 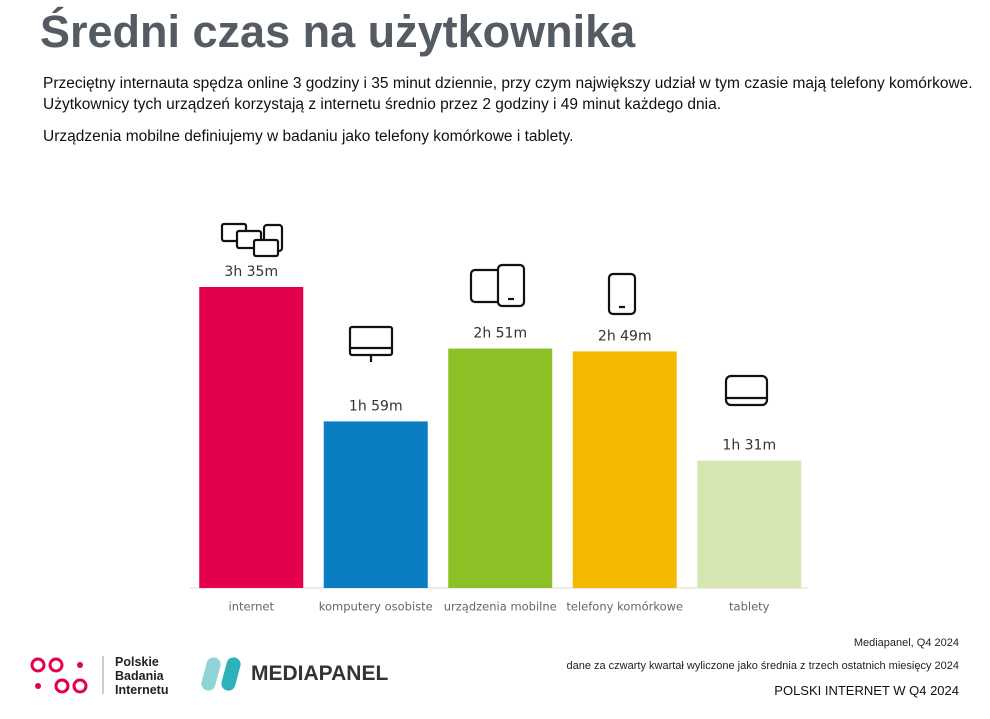 I want to click on pbi-logo, so click(x=67, y=675).